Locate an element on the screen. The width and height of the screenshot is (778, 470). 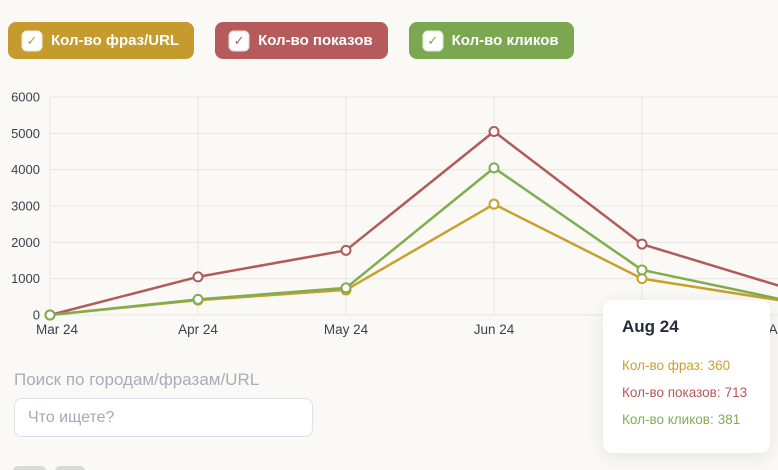
tooltip-row-value: 713 is located at coordinates (736, 392).